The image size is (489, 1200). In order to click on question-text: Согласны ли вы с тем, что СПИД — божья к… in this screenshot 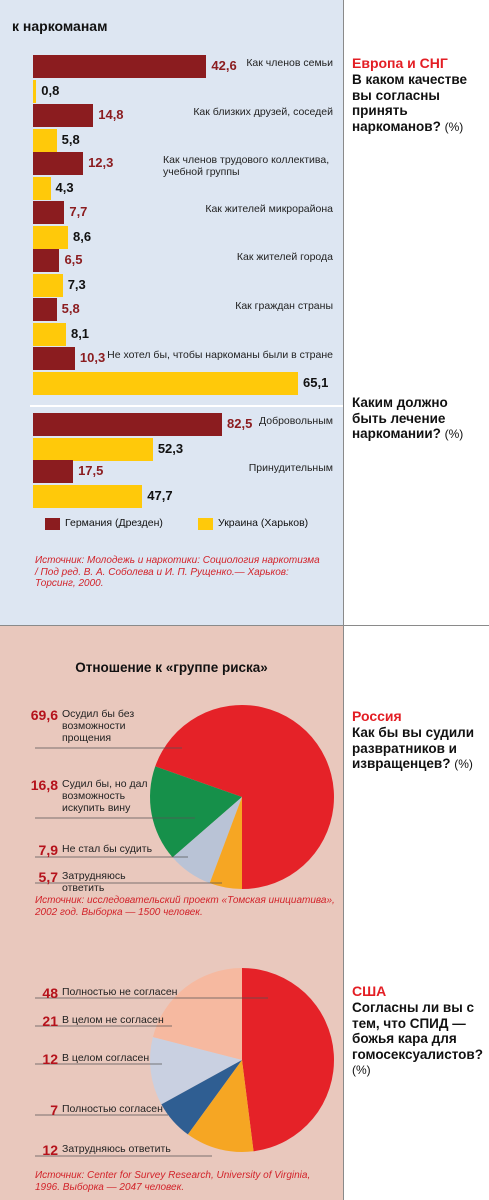, I will do `click(417, 1031)`.